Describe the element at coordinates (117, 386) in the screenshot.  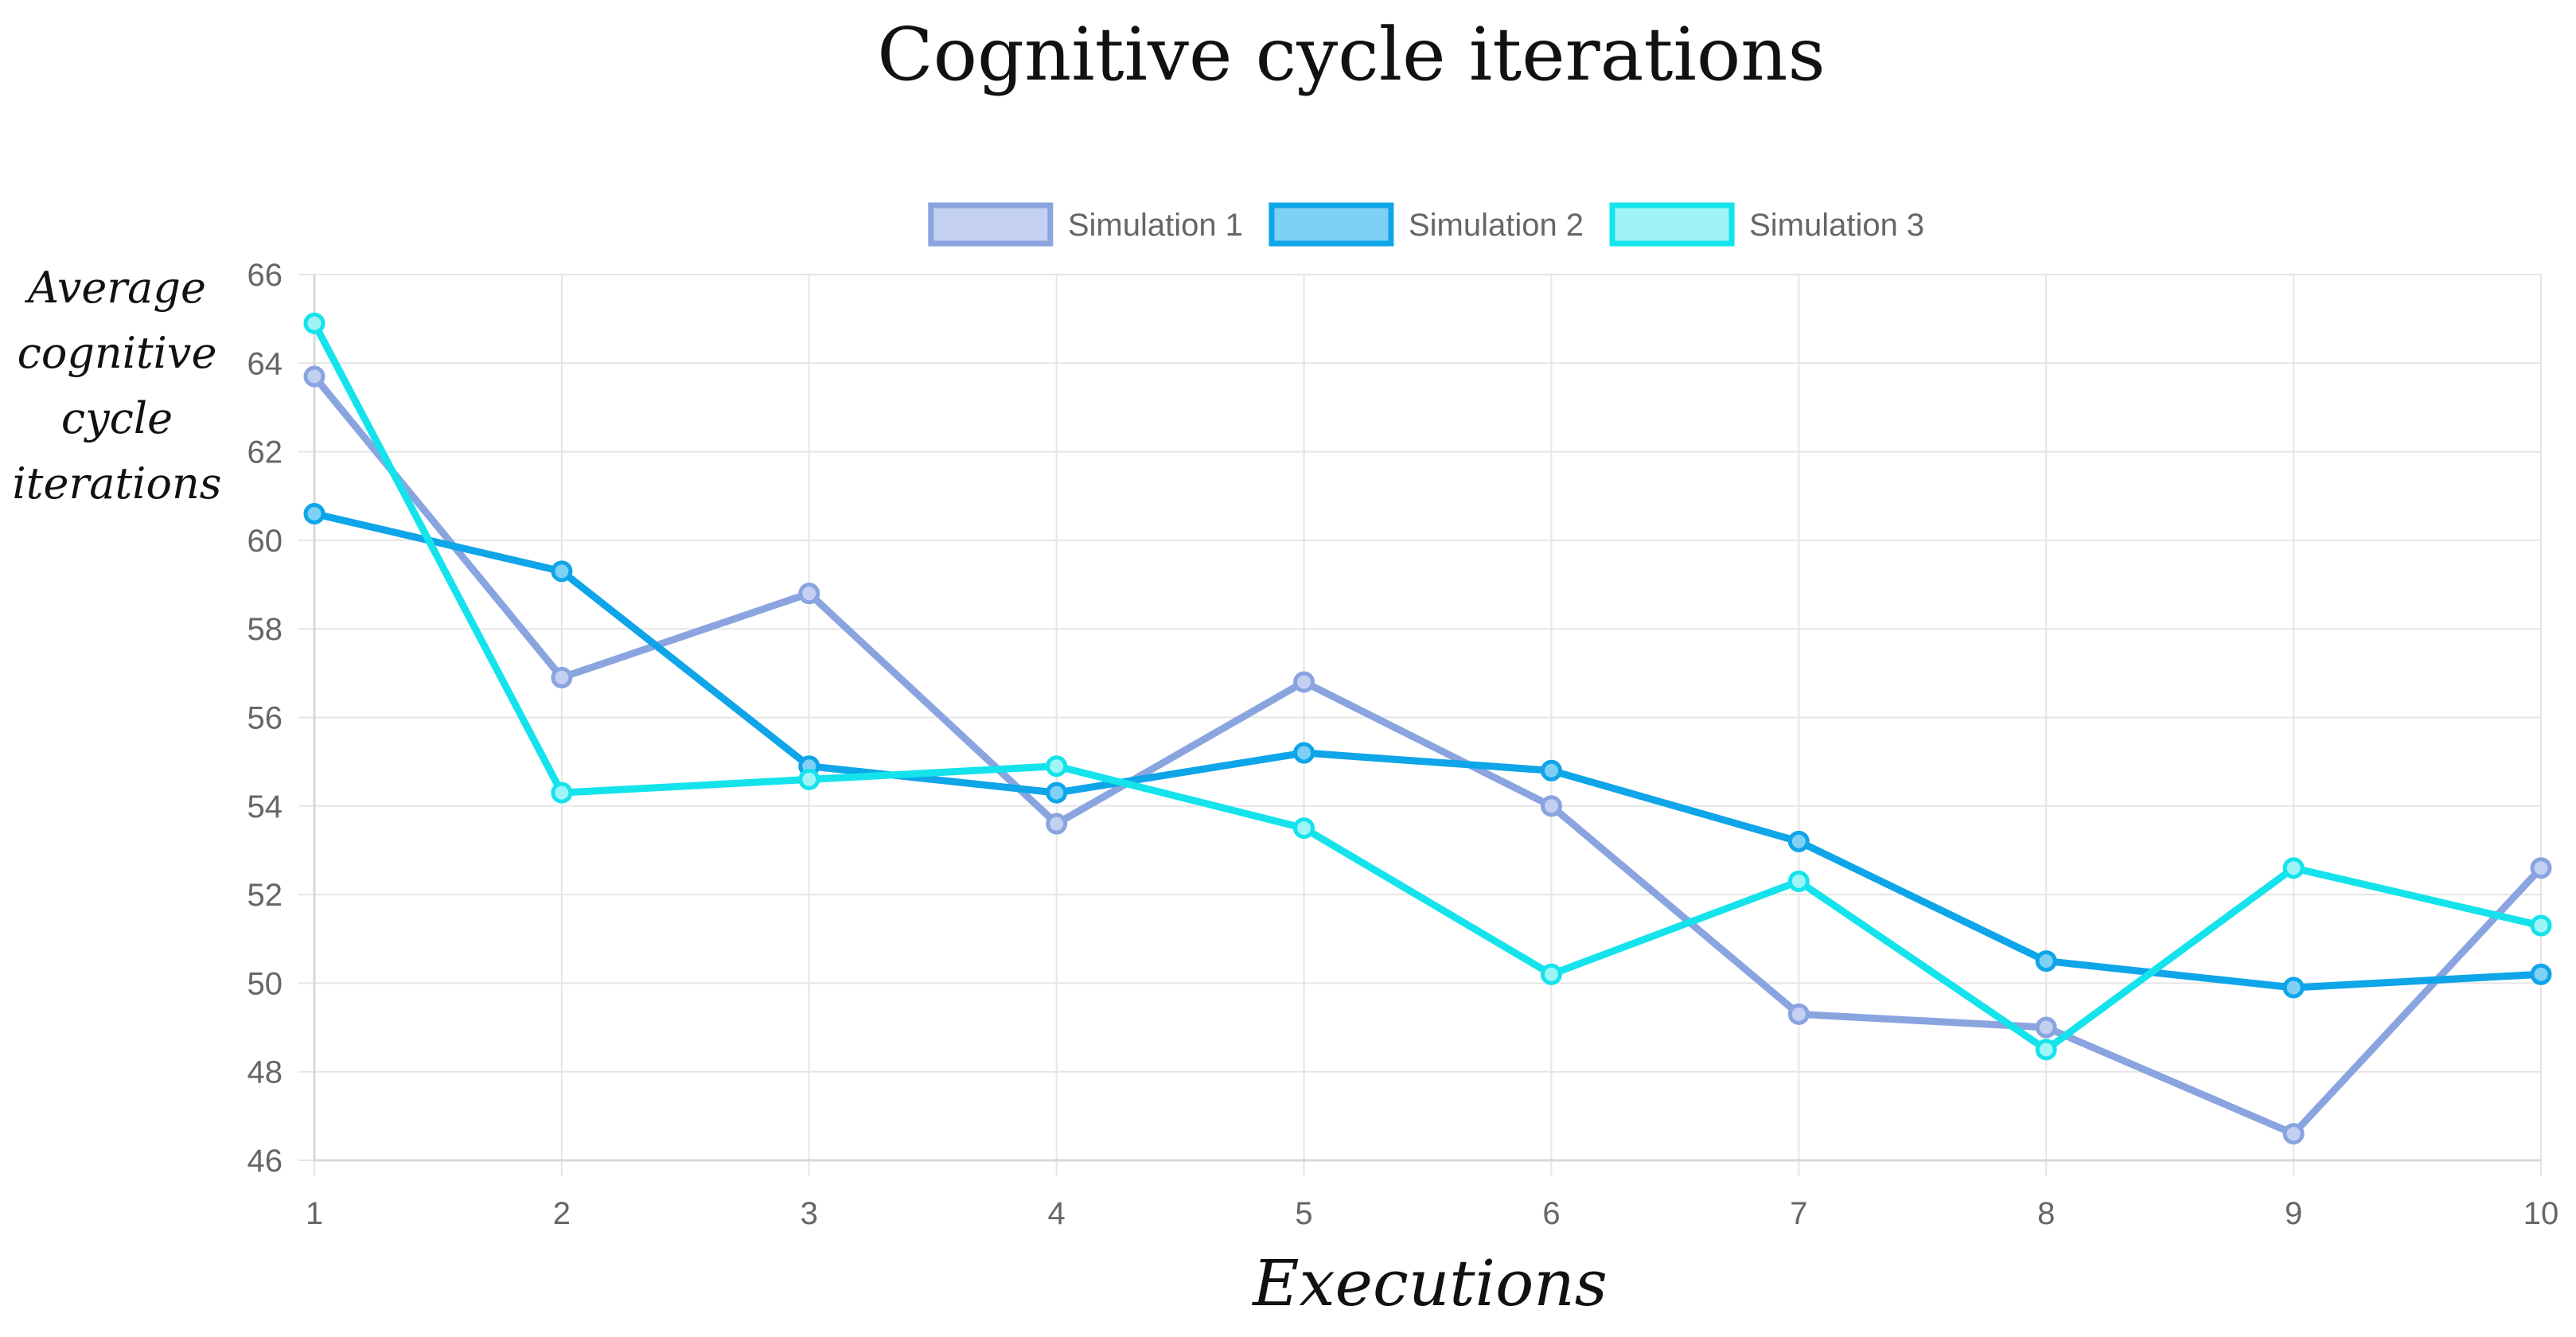
I see `y-axis-label: Average cognitive cycle iterations` at that location.